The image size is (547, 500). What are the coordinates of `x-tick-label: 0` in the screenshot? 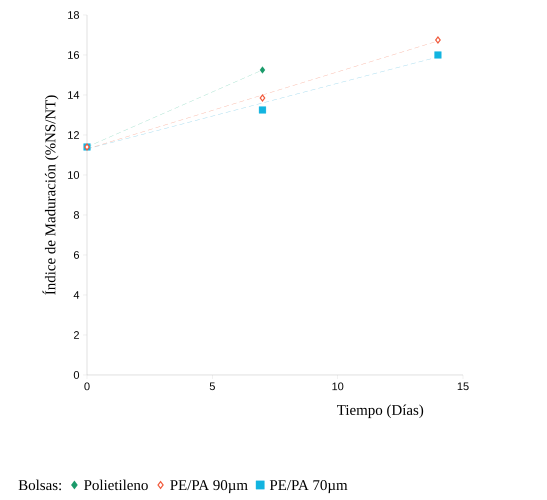 It's located at (87, 386).